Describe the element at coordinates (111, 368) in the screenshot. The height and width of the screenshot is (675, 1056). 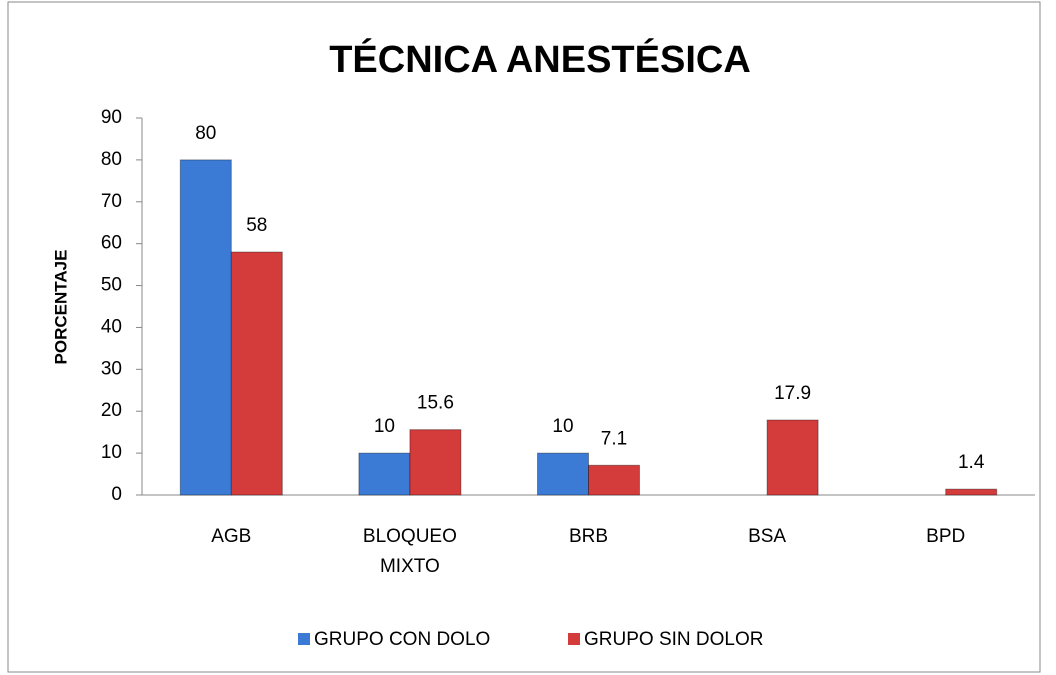
I see `y-tick-label: 30` at that location.